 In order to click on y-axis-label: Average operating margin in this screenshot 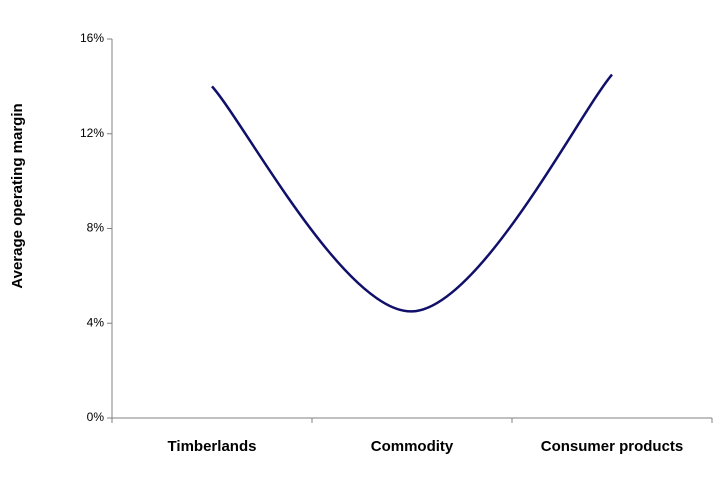, I will do `click(17, 195)`.